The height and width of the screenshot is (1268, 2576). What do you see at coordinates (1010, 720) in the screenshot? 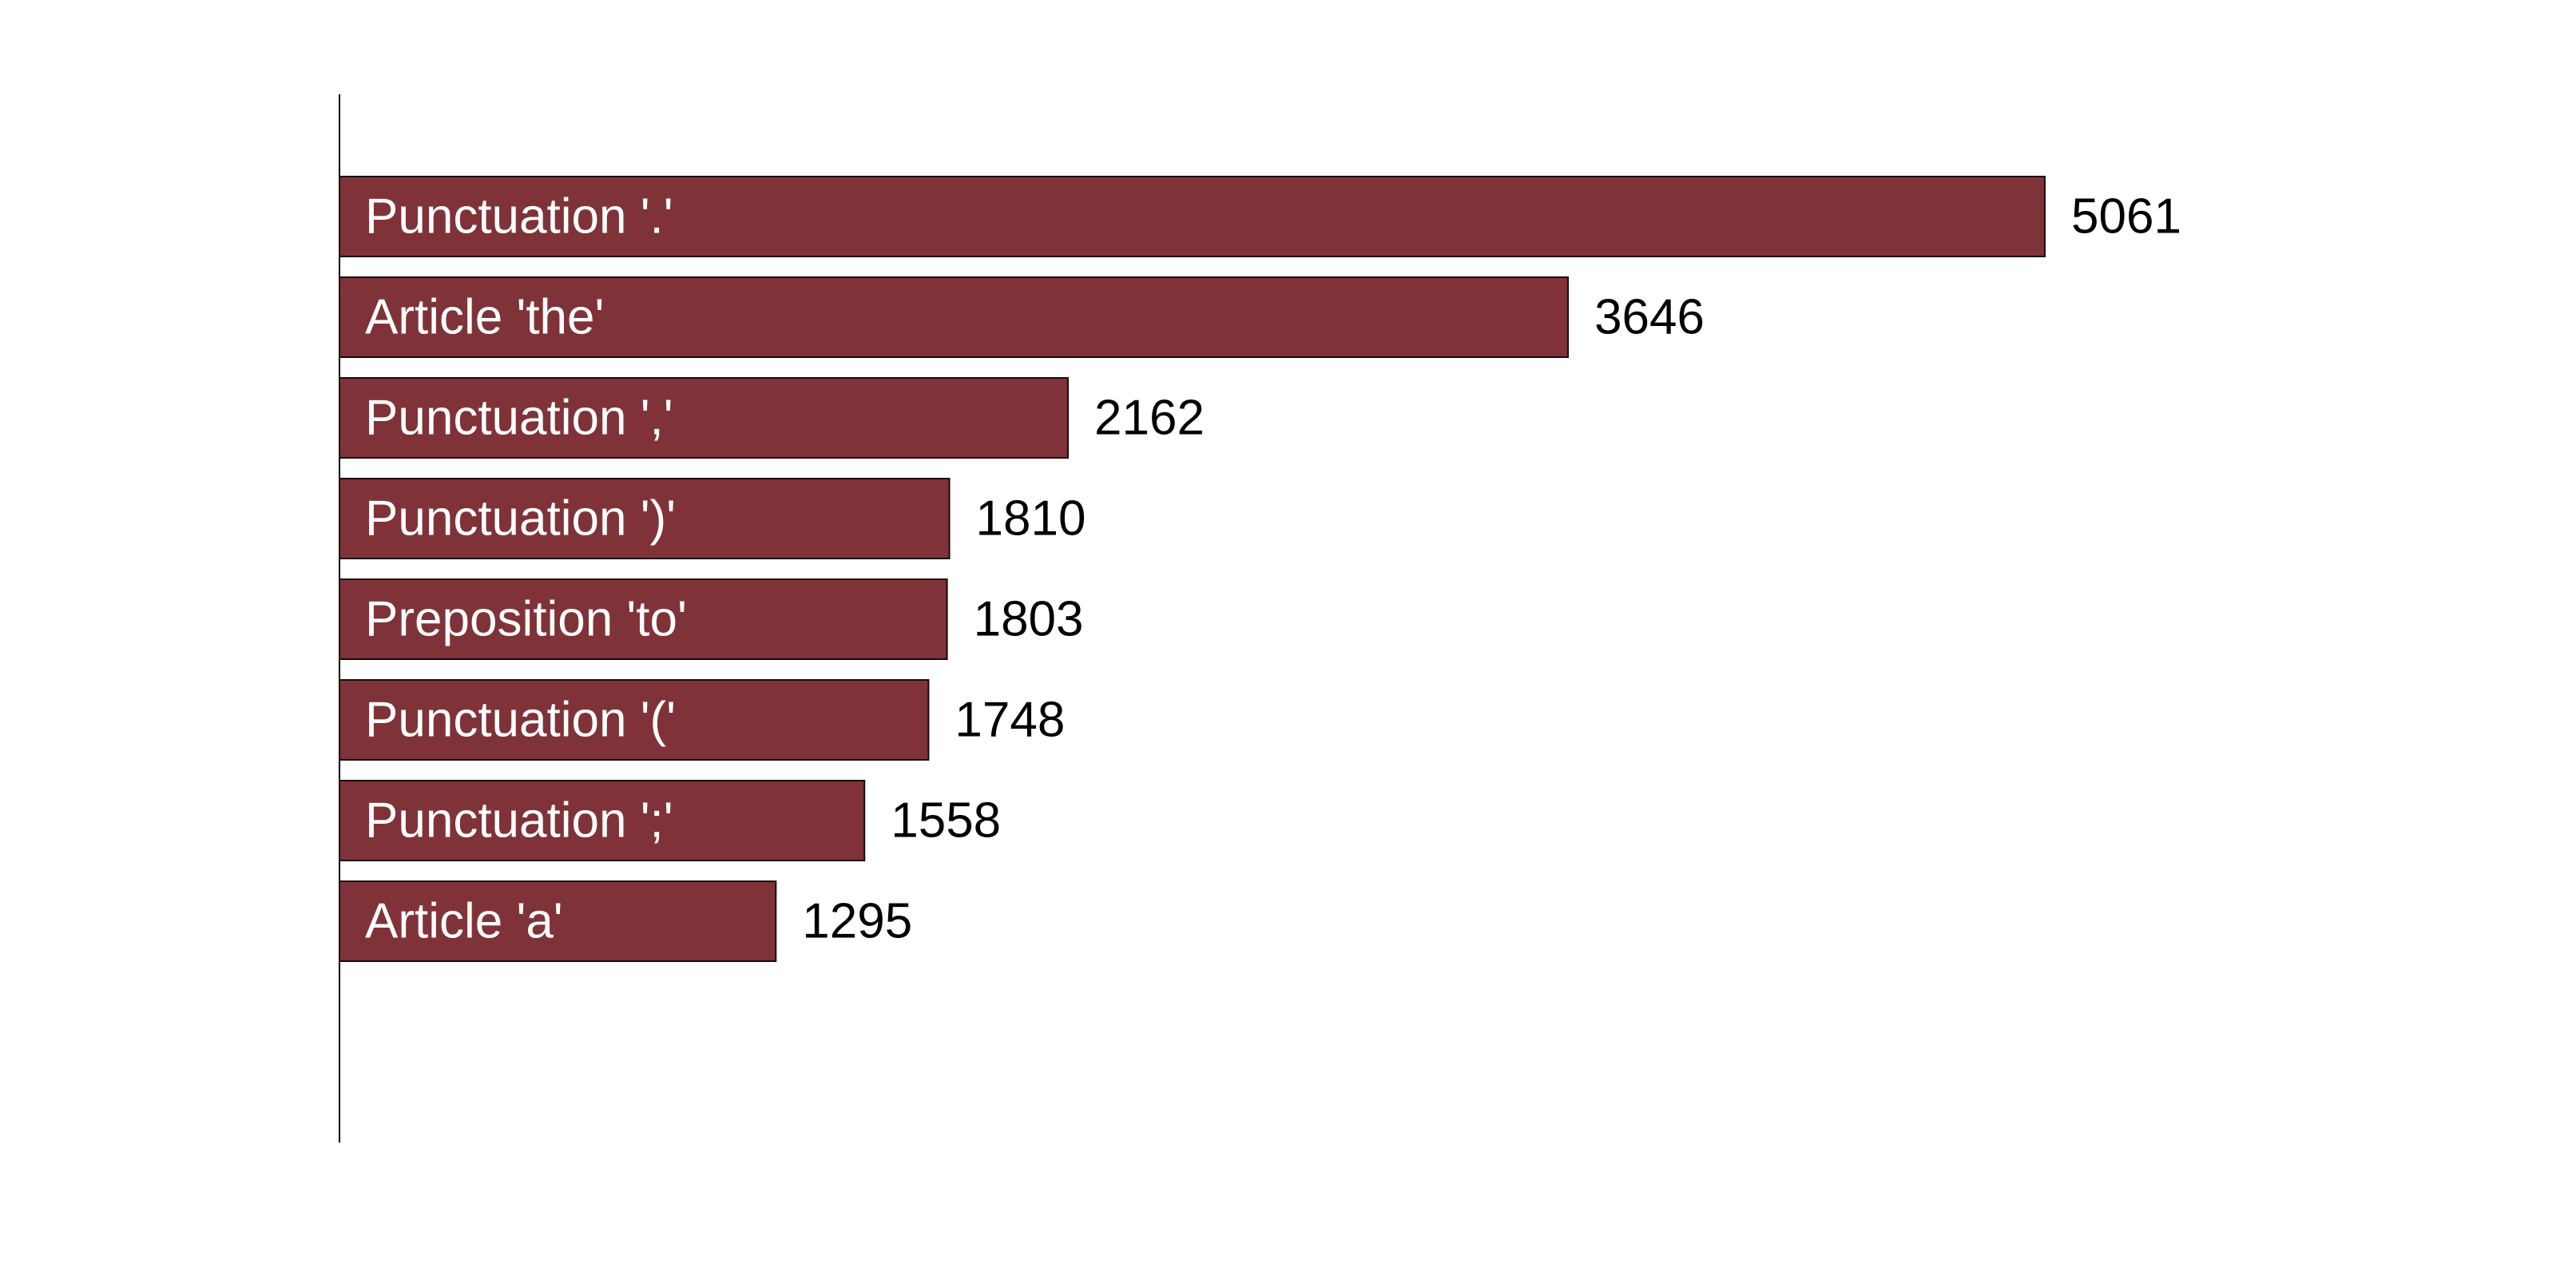
I see `bar-value-label: 1748` at bounding box center [1010, 720].